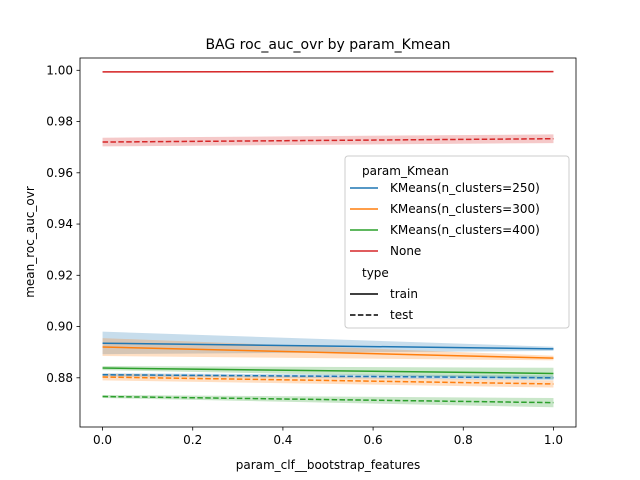 This screenshot has width=640, height=480. Describe the element at coordinates (465, 209) in the screenshot. I see `legend-hue-label-2: KMeans(n_clusters=300)` at that location.